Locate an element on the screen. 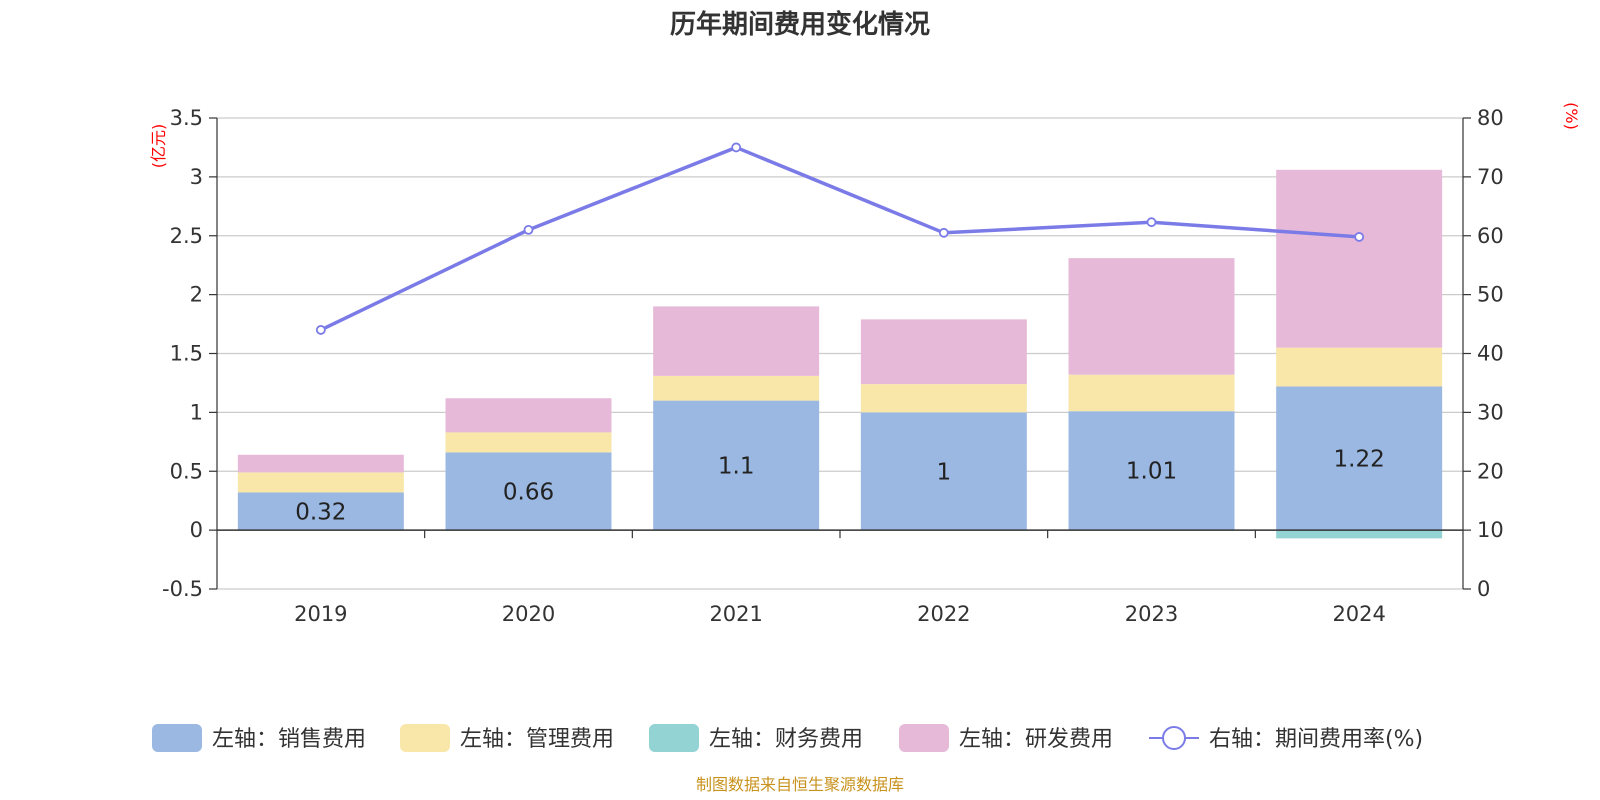  right-tick-label: 10 is located at coordinates (1490, 530).